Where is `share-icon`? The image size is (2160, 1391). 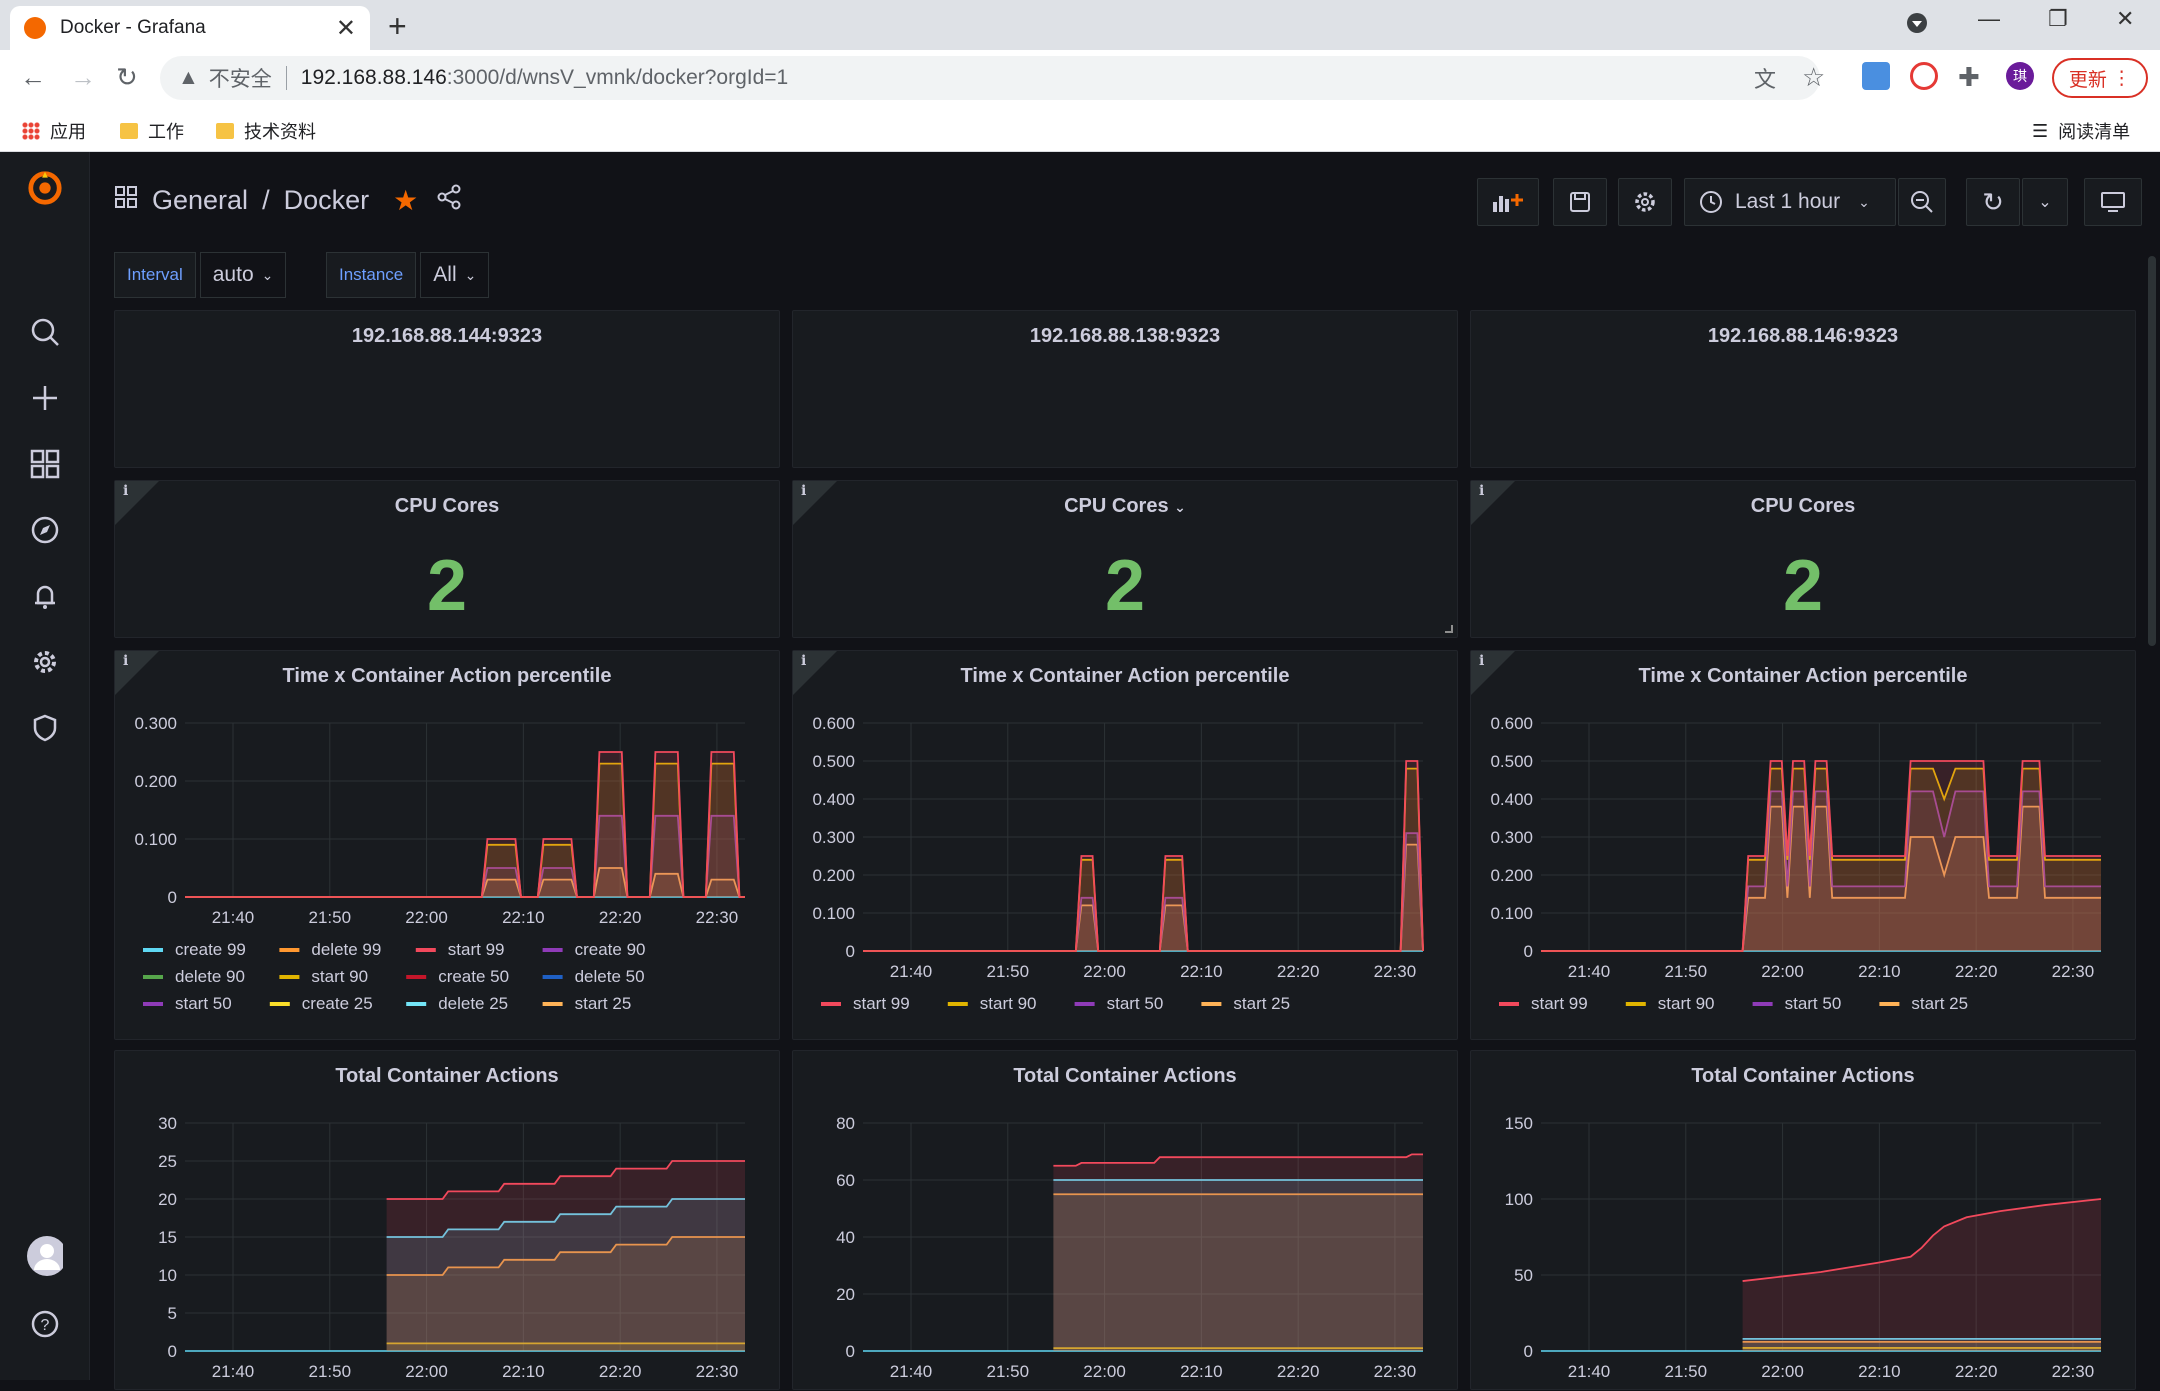
share-icon is located at coordinates (449, 200).